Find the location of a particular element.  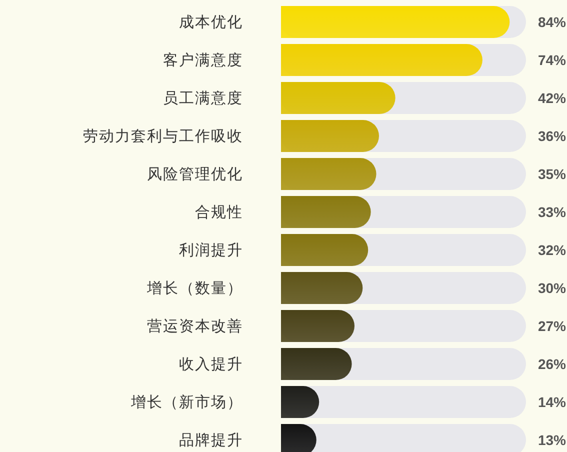

data-label: 35% is located at coordinates (552, 174).